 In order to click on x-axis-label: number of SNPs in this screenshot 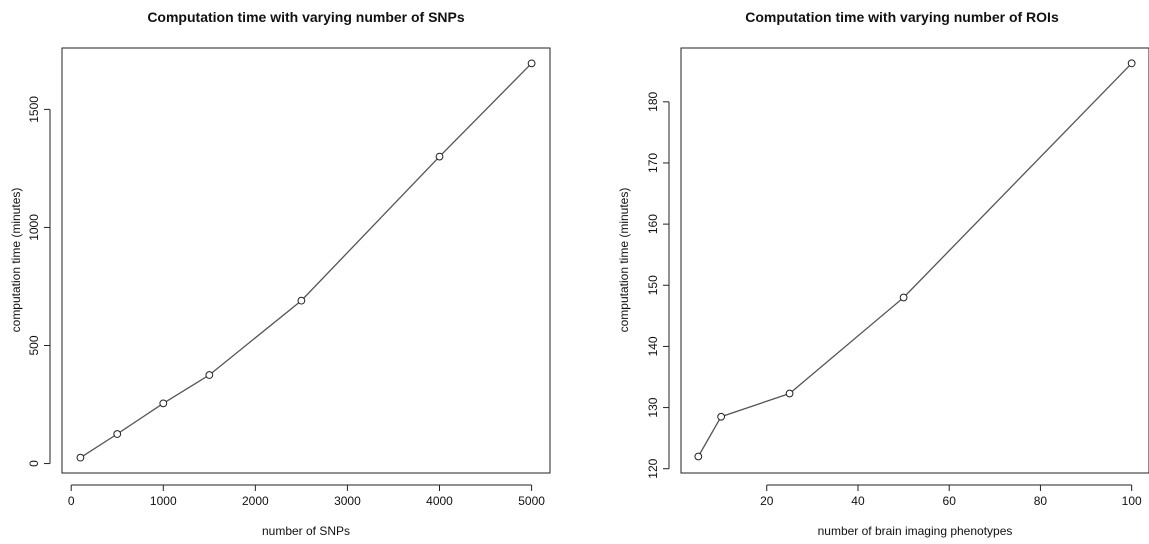, I will do `click(306, 531)`.